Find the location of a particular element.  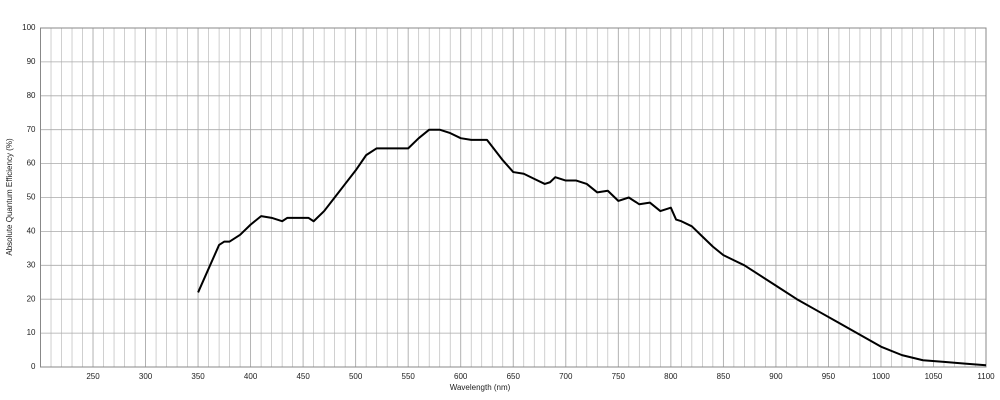

x-tick-label: 950 is located at coordinates (829, 376).